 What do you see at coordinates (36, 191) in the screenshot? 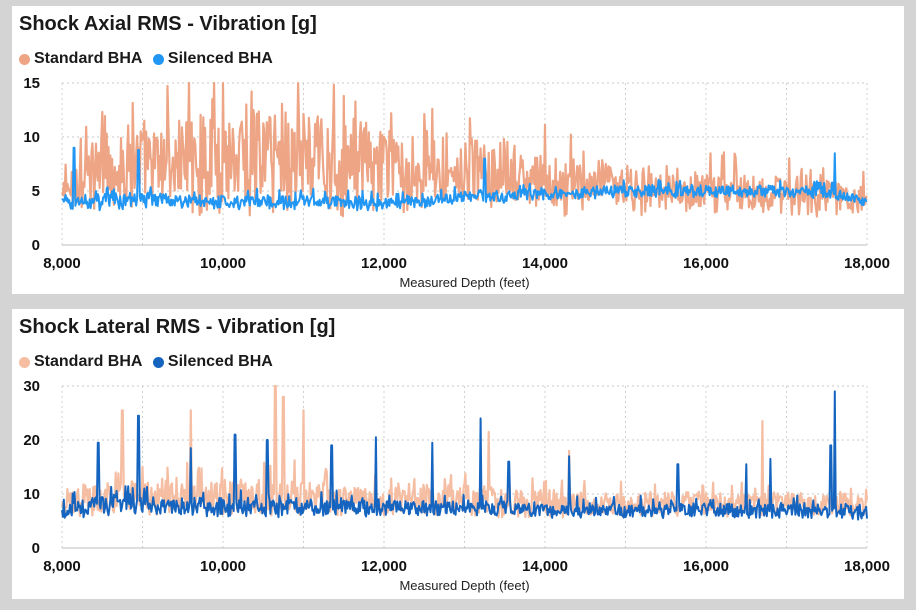
I see `y-tick-label: 5` at bounding box center [36, 191].